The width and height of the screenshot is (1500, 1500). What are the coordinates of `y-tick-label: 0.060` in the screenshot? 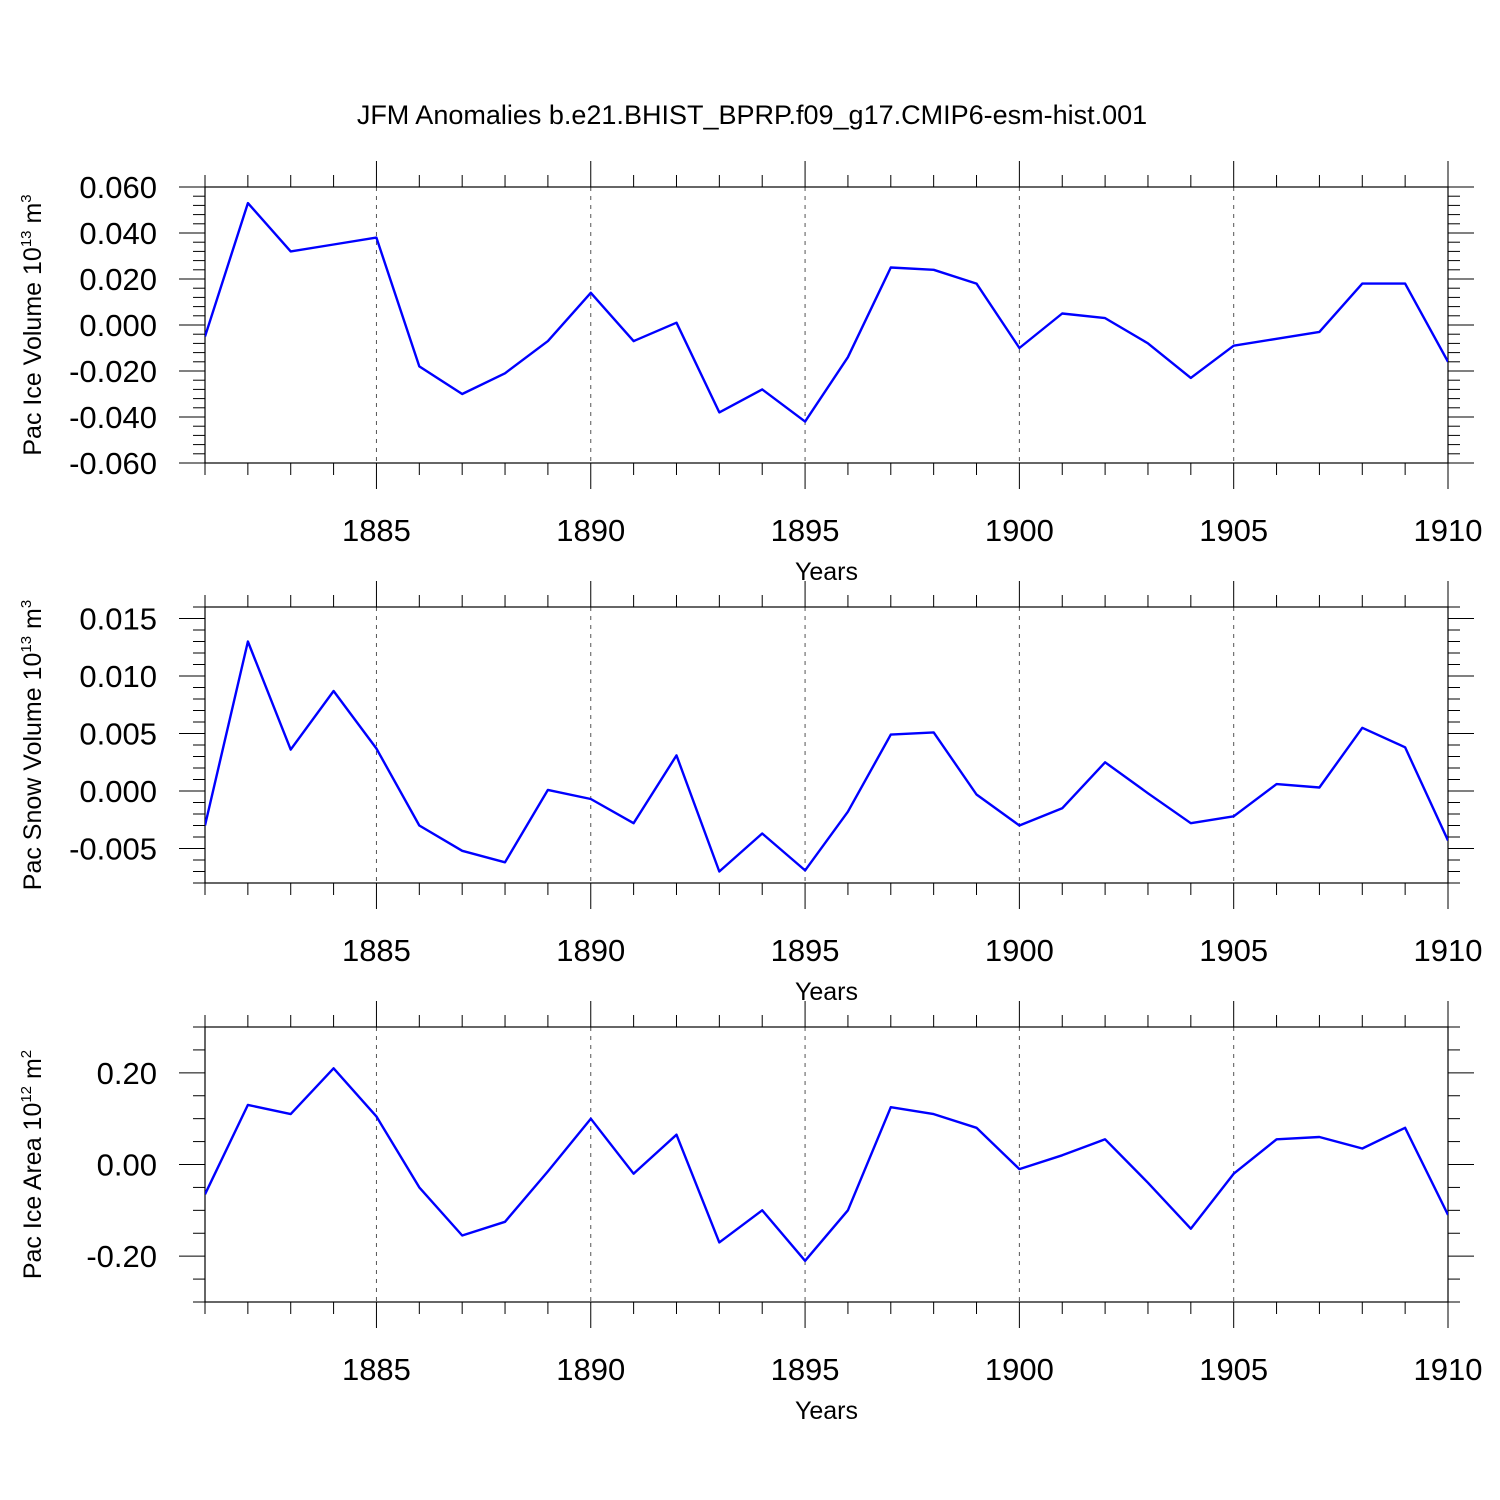 It's located at (118, 187).